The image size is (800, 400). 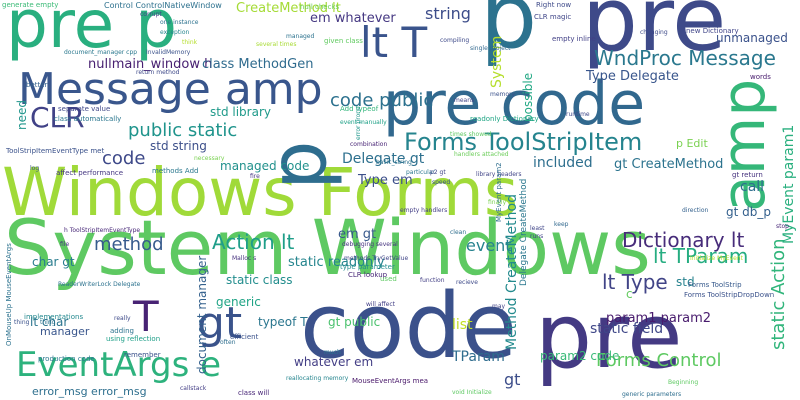 I want to click on word: clean, so click(x=458, y=232).